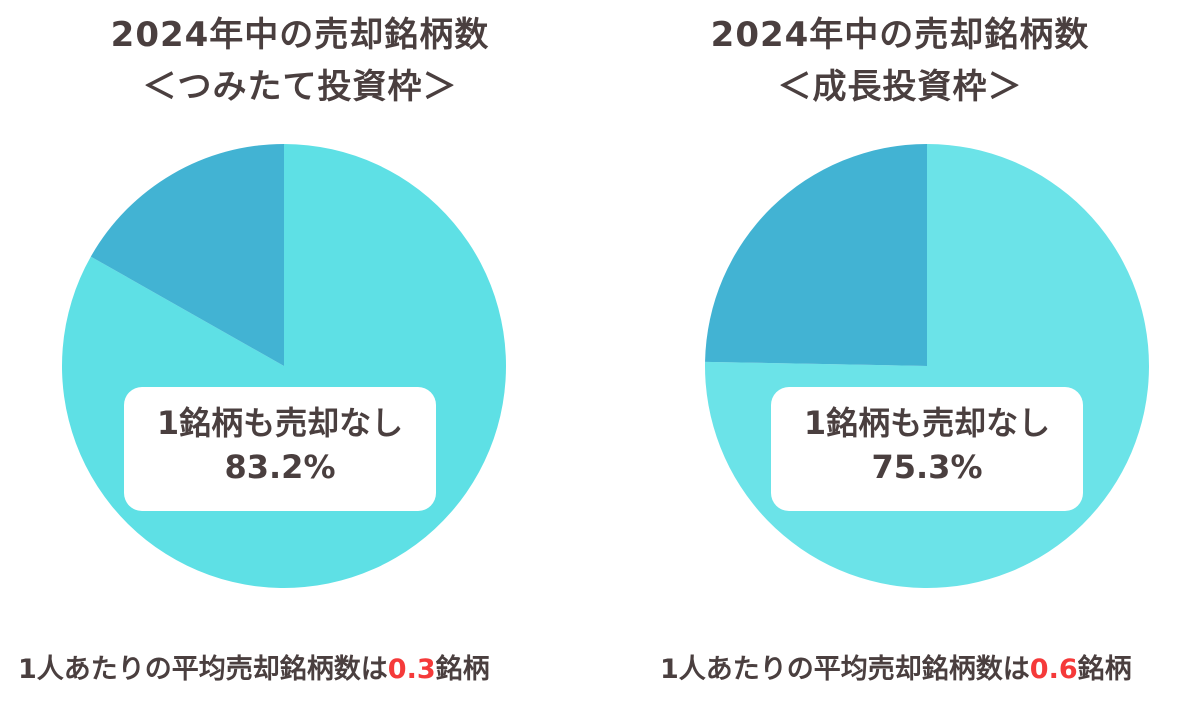 This screenshot has width=1200, height=709. Describe the element at coordinates (300, 87) in the screenshot. I see `chart-subtitle: ＜つみたて投資枠＞` at that location.